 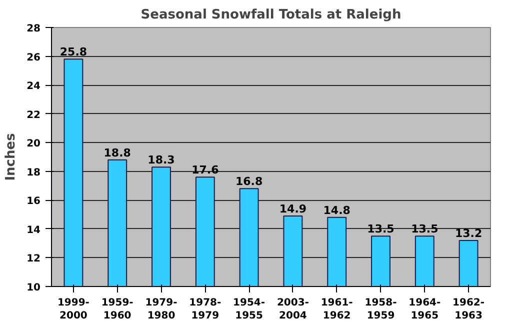 I want to click on x-tick-label: 1958-1959, so click(x=380, y=310).